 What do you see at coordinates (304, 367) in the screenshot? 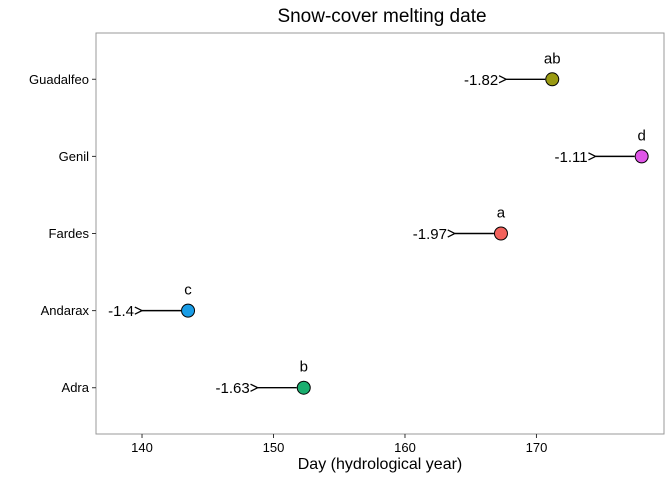
I see `group-label-adra: b` at bounding box center [304, 367].